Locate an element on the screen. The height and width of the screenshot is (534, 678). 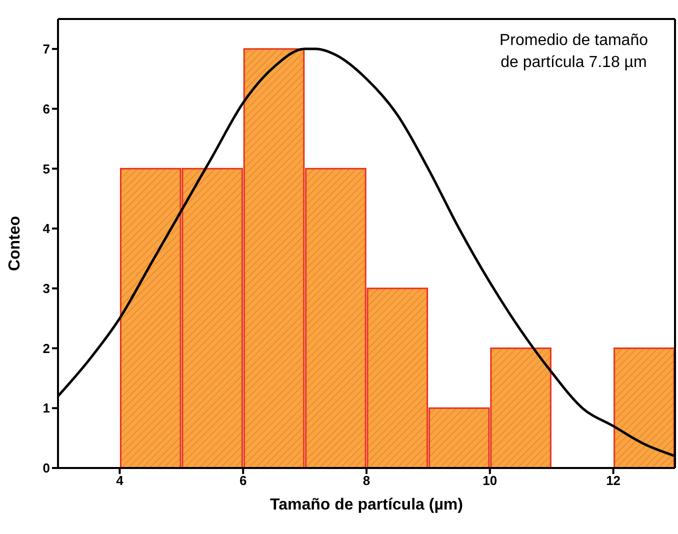
y-tick-label: 5 is located at coordinates (46, 168).